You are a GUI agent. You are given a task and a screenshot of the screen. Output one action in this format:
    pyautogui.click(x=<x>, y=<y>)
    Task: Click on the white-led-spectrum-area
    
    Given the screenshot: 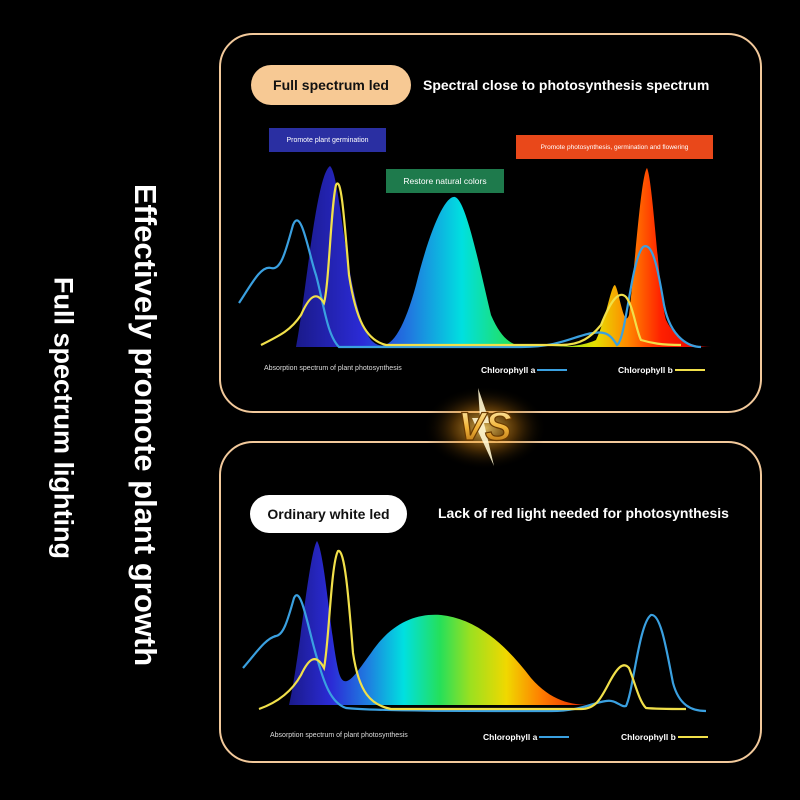 What is the action you would take?
    pyautogui.click(x=440, y=623)
    